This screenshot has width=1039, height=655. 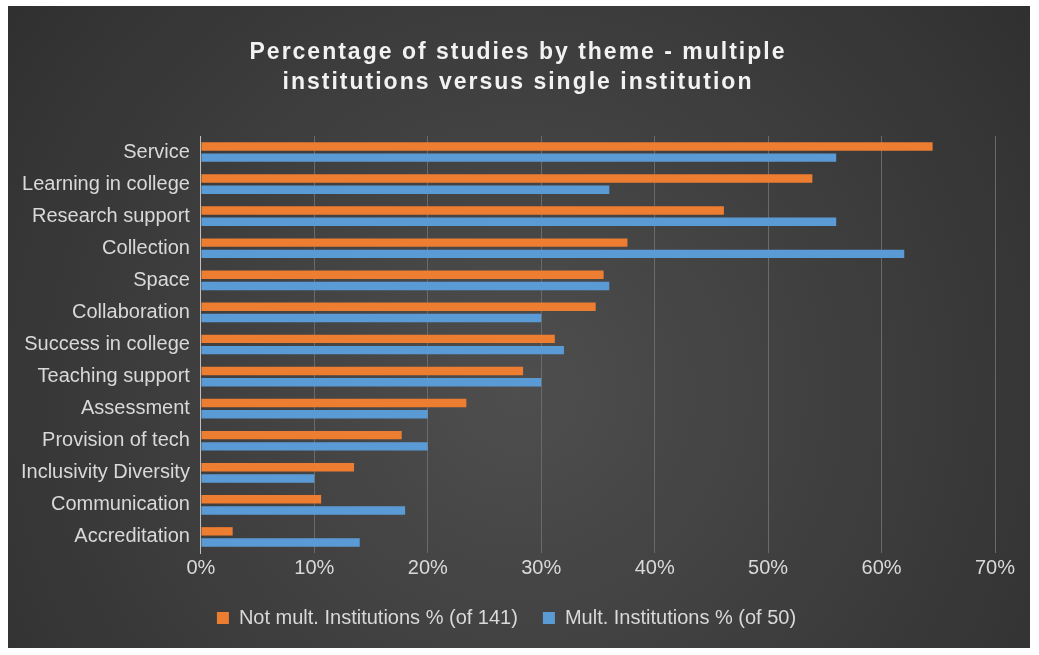 I want to click on y-tick-label: Communication, so click(x=120, y=503).